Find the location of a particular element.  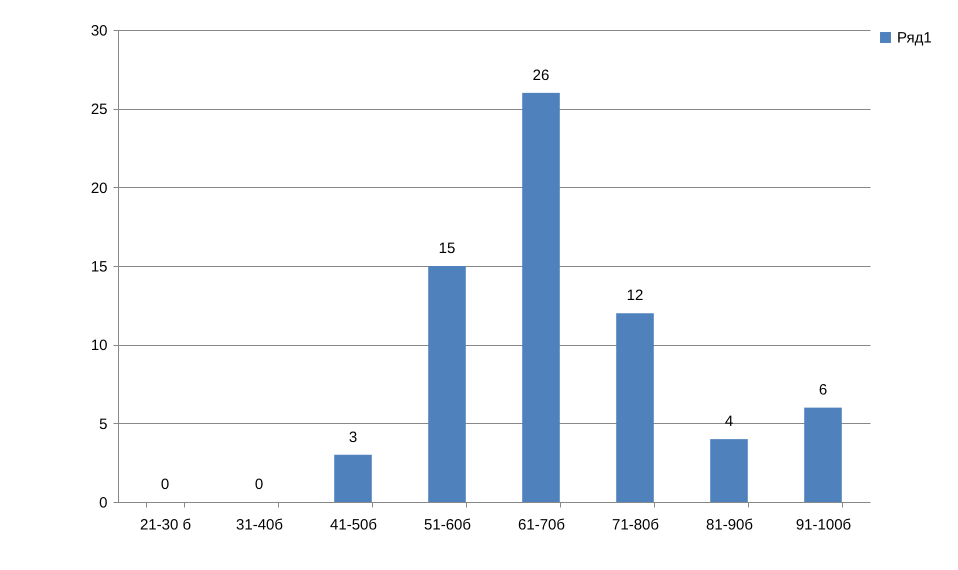

legend-label: Ряд1 is located at coordinates (914, 38).